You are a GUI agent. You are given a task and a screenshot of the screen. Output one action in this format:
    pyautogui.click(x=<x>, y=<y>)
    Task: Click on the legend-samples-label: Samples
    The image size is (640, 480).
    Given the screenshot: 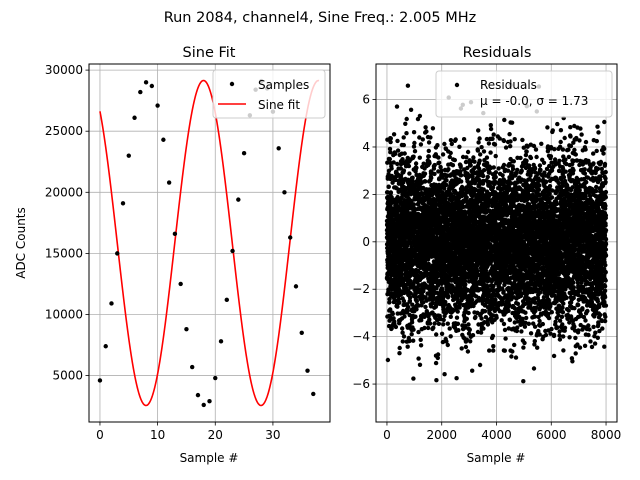 What is the action you would take?
    pyautogui.click(x=283, y=85)
    